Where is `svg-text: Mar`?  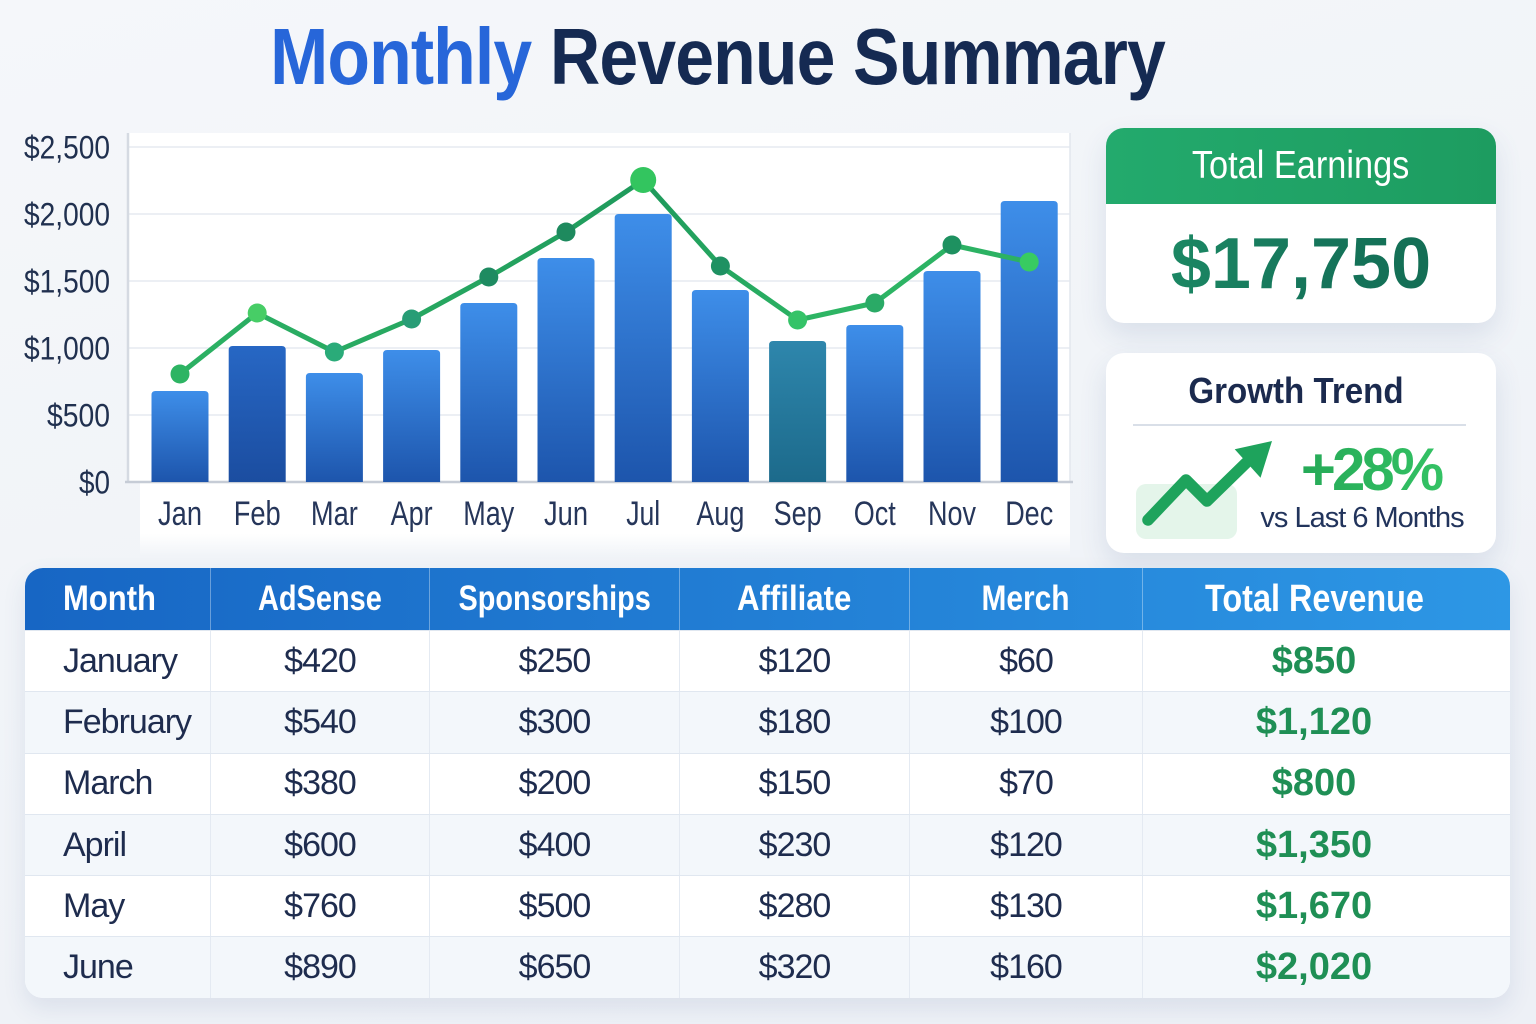 svg-text: Mar is located at coordinates (334, 514).